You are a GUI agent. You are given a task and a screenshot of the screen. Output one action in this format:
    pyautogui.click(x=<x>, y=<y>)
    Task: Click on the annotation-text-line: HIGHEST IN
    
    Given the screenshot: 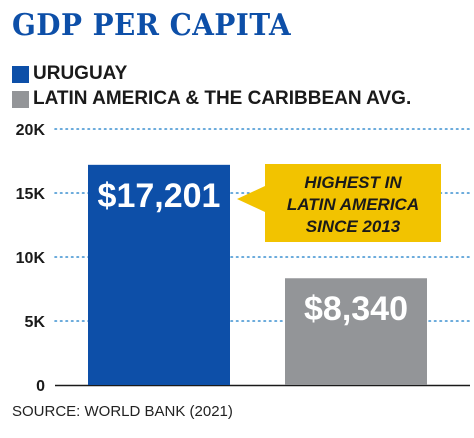 What is the action you would take?
    pyautogui.click(x=353, y=182)
    